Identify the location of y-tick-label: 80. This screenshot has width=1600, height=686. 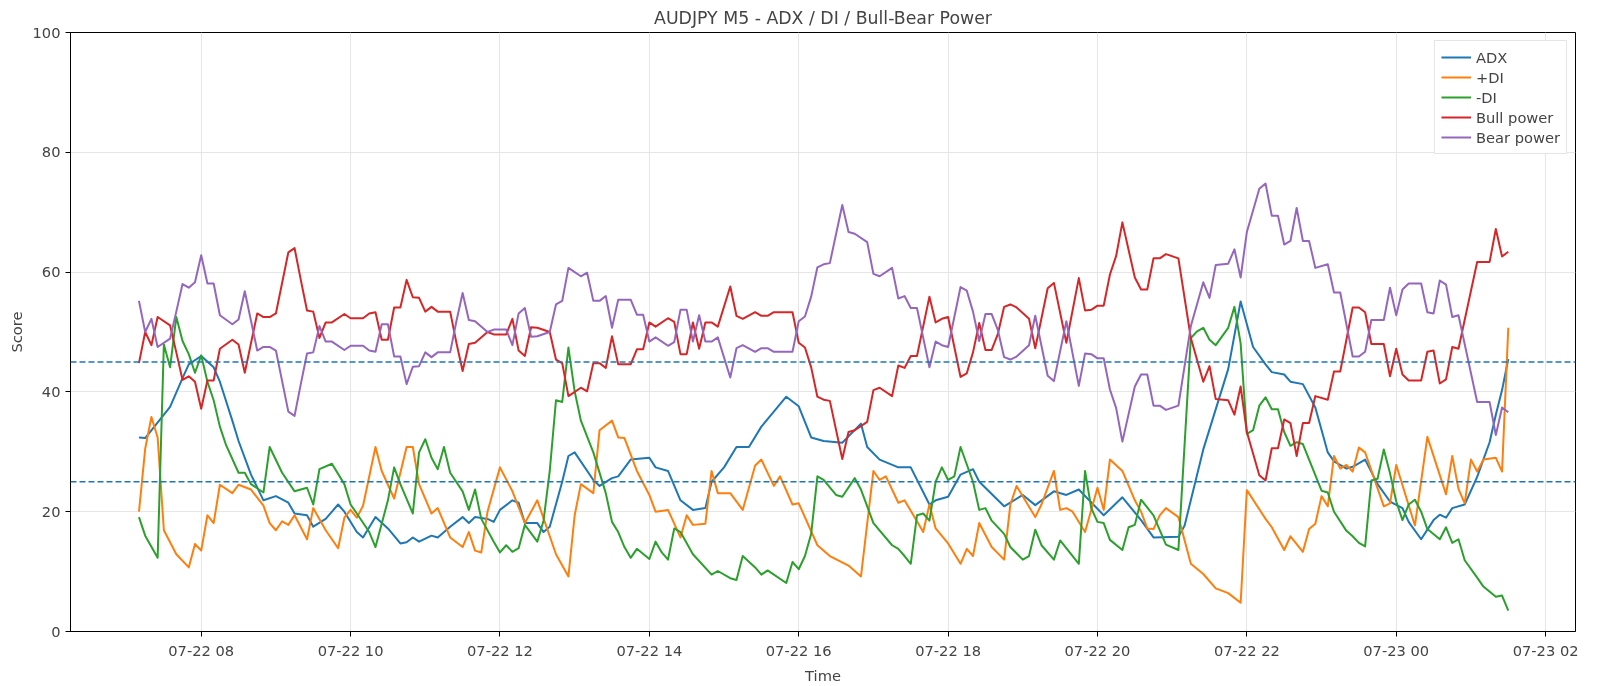
(51, 152).